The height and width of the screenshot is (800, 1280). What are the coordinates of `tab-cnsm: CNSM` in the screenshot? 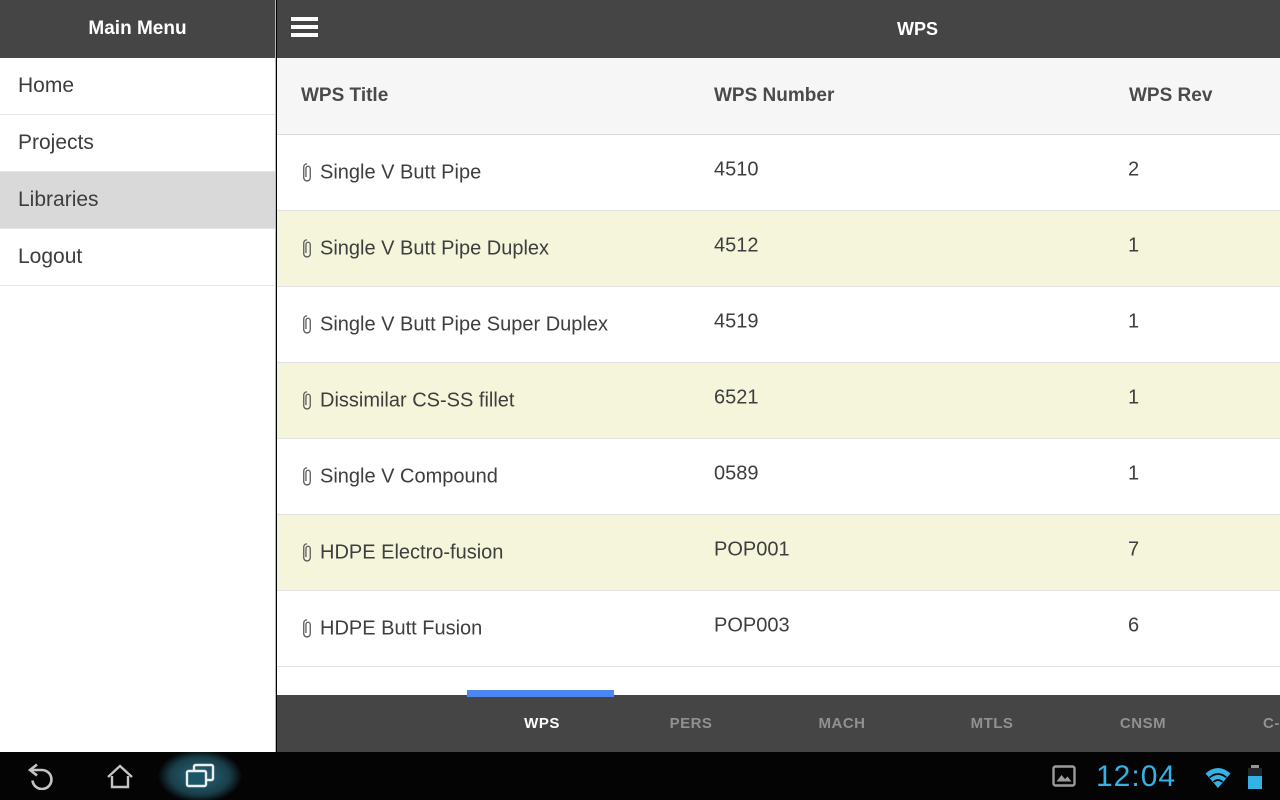 It's located at (1143, 723).